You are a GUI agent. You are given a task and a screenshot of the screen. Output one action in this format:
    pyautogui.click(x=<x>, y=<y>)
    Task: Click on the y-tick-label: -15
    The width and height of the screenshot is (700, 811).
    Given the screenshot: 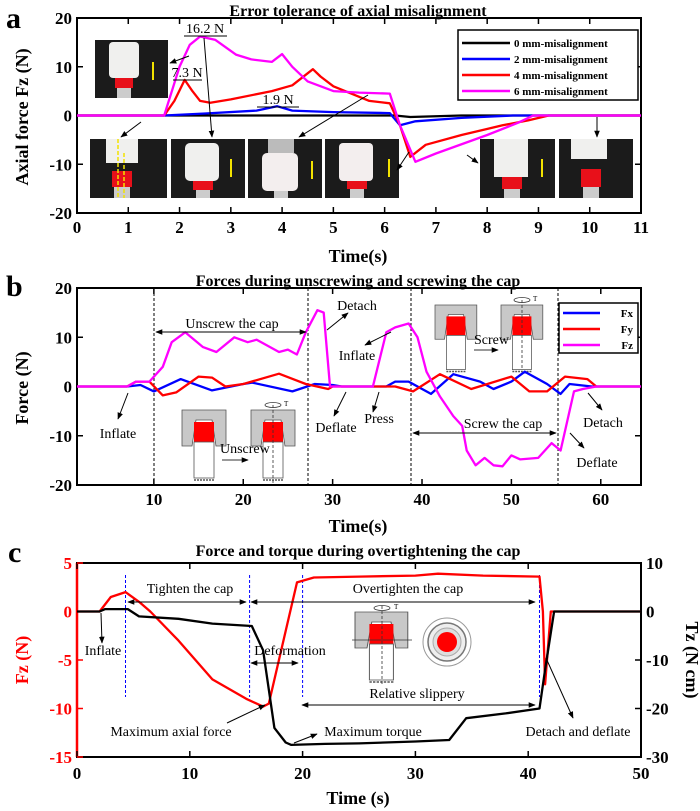 What is the action you would take?
    pyautogui.click(x=60, y=757)
    